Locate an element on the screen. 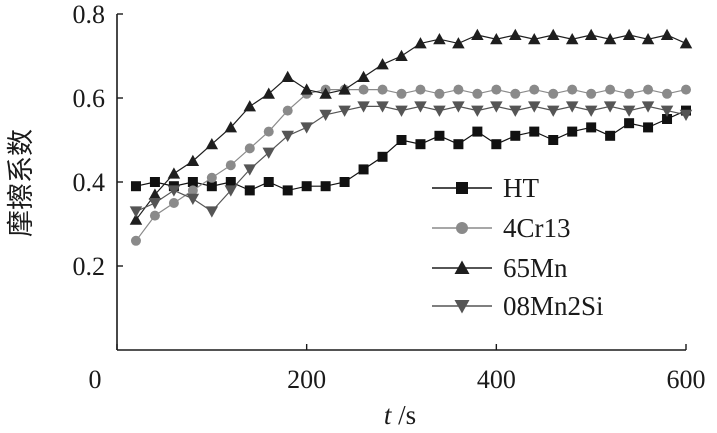  y-tick-label: 0.2 is located at coordinates (89, 266).